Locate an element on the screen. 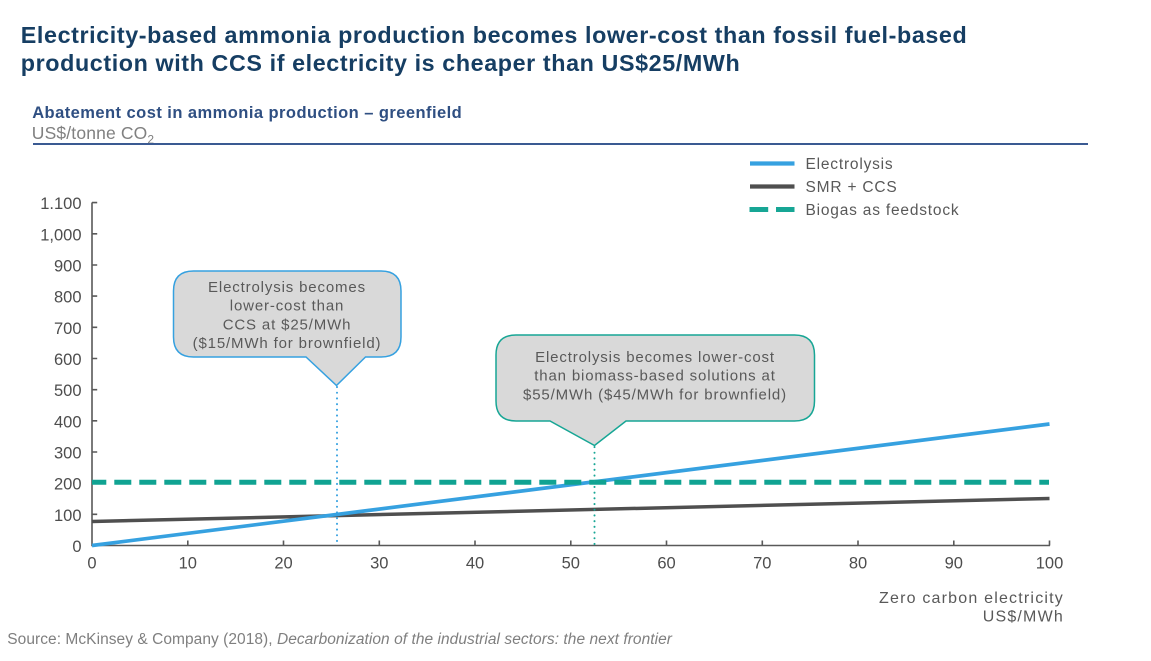 The width and height of the screenshot is (1151, 661). svg-text: 500 is located at coordinates (68, 391).